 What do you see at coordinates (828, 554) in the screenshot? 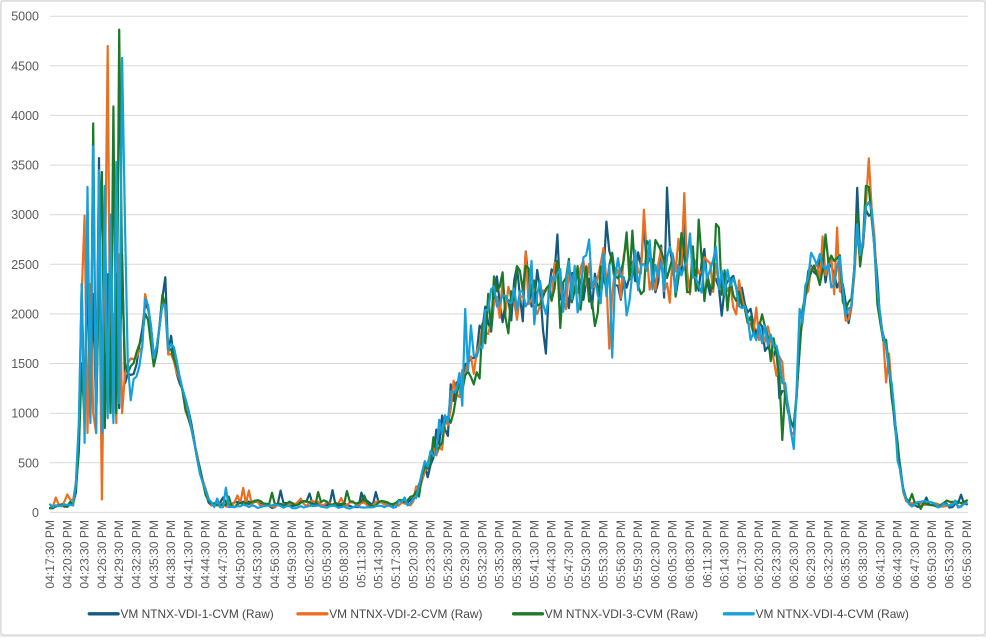
I see `svg-text: 06:32:30 PM` at bounding box center [828, 554].